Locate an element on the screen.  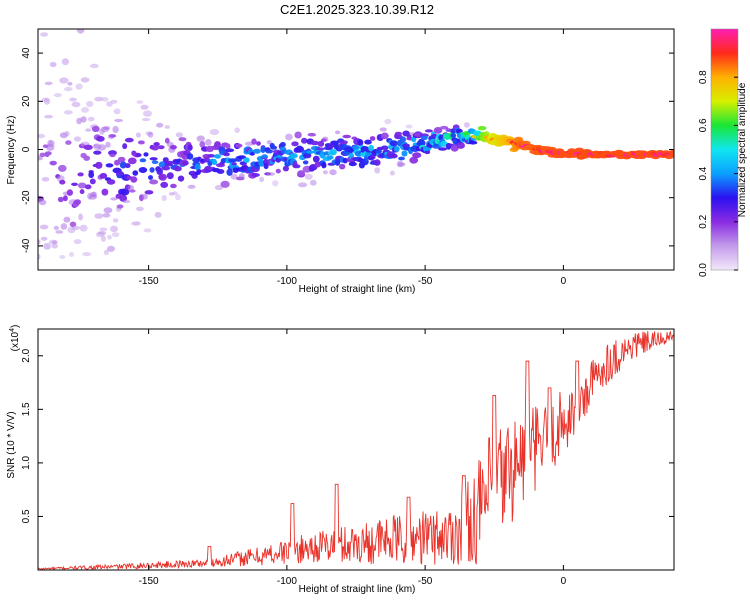
spectrogram-y-tick-label-3: 20 is located at coordinates (26, 101).